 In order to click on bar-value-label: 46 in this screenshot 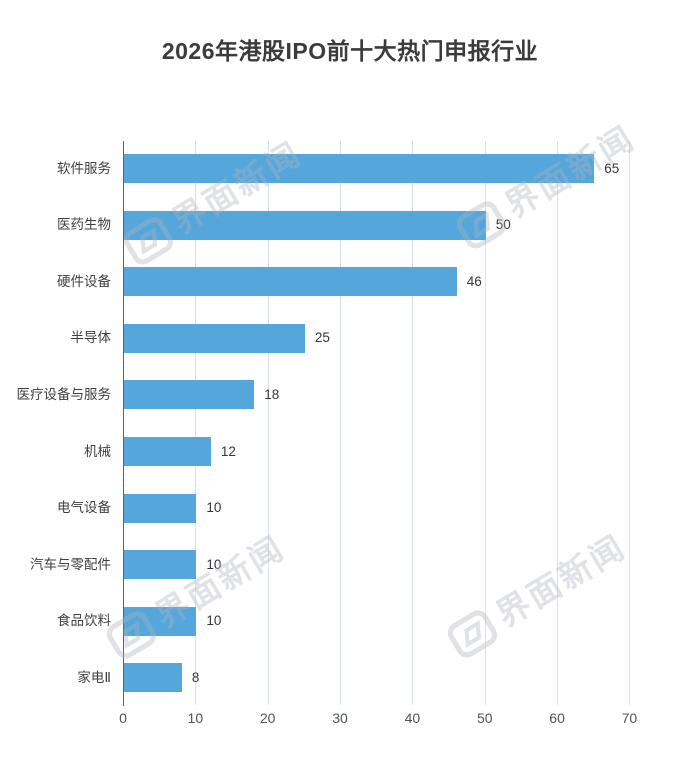, I will do `click(474, 281)`.